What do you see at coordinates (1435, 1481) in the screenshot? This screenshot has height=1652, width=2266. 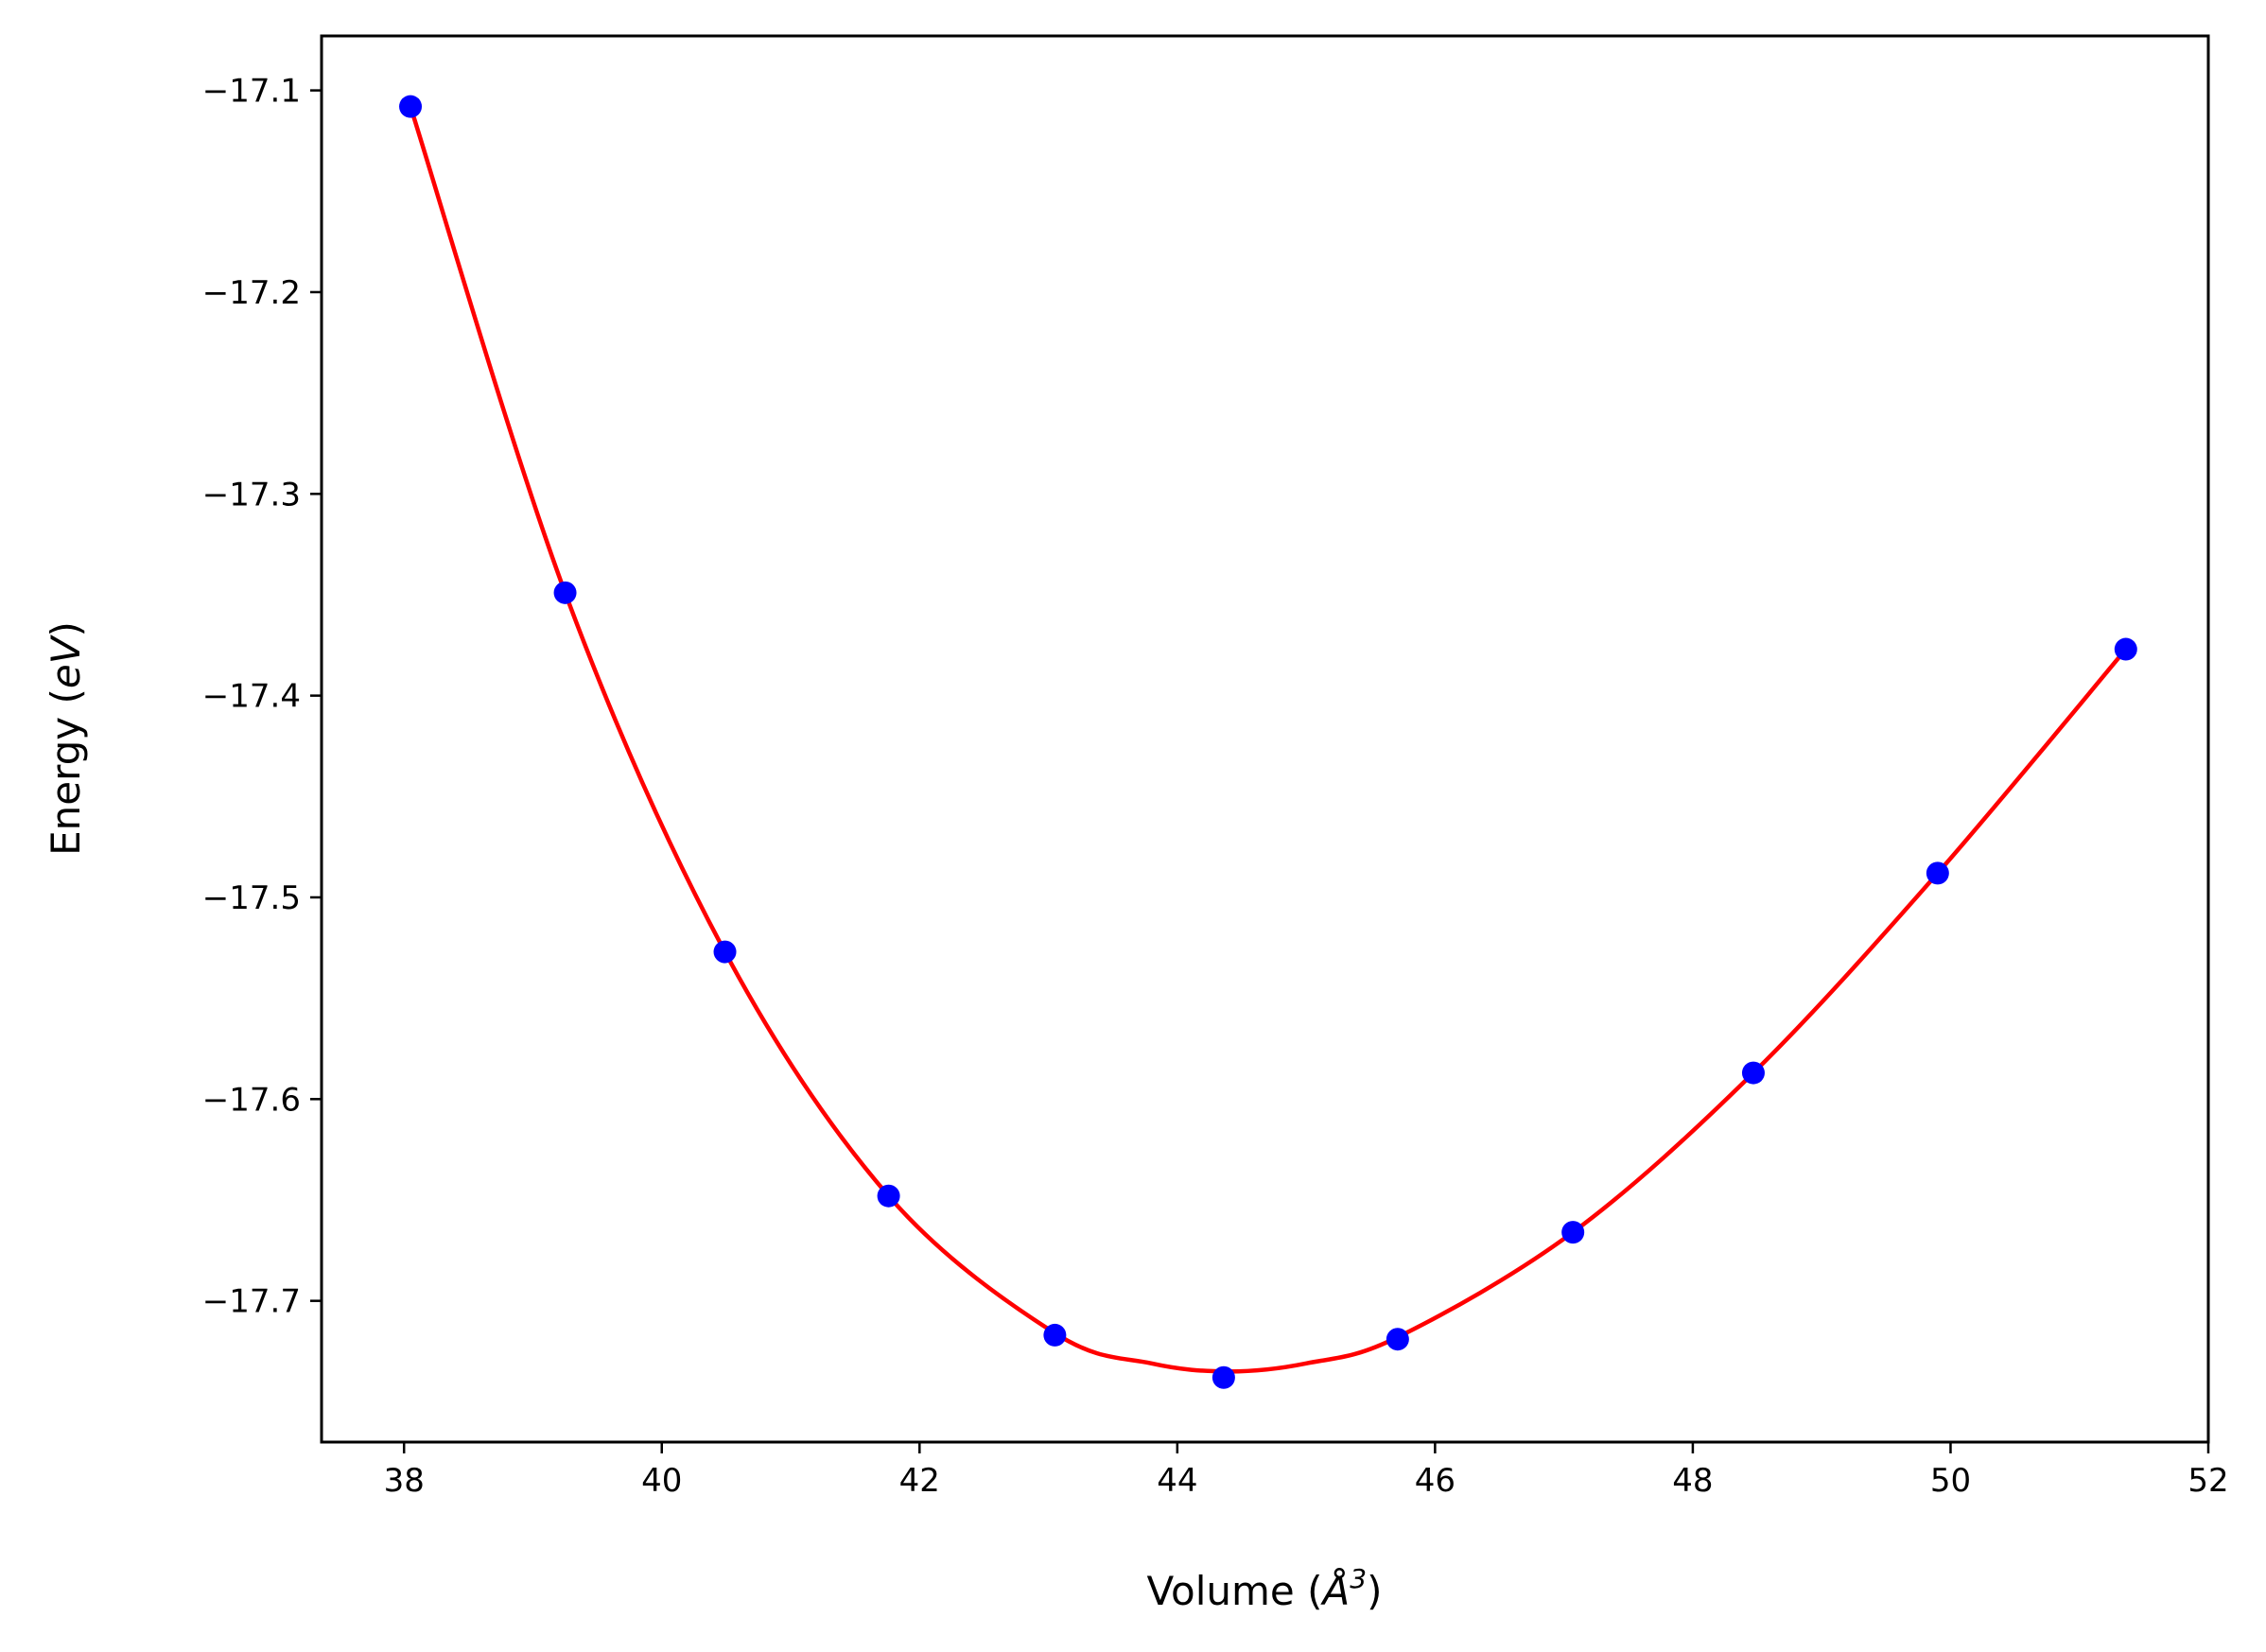 I see `x-tick-label: 46` at bounding box center [1435, 1481].